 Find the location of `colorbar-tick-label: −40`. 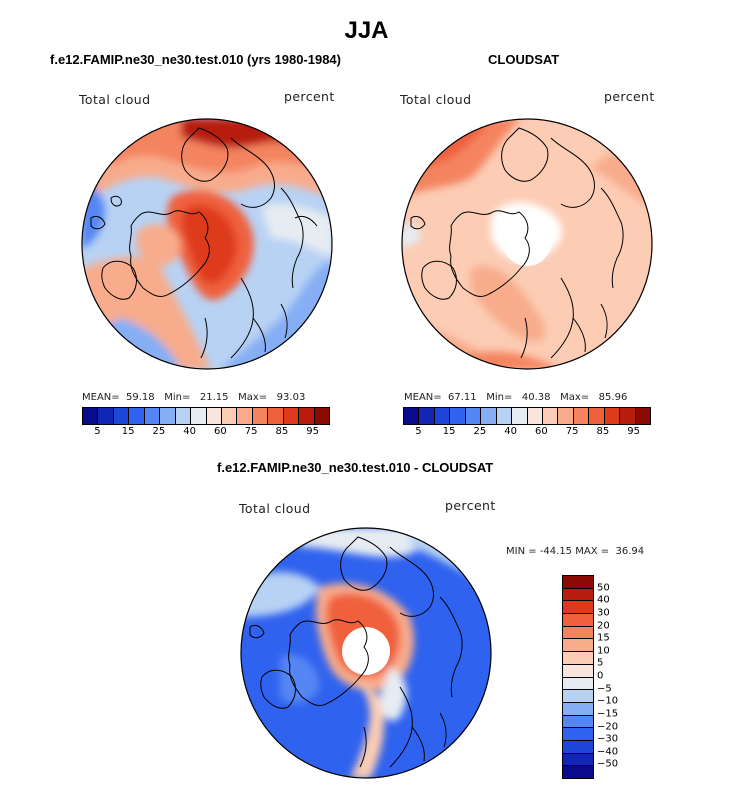

colorbar-tick-label: −40 is located at coordinates (608, 752).